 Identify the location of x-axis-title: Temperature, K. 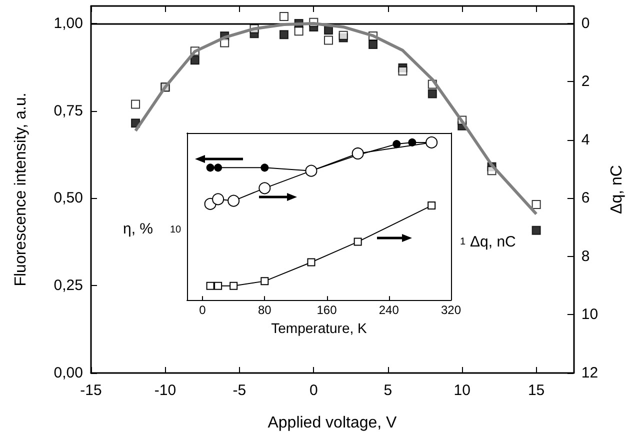
(319, 328).